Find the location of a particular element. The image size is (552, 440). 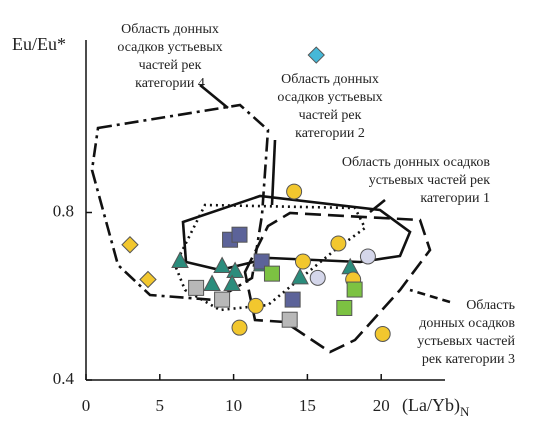

x-tick-label: 10 is located at coordinates (233, 405).